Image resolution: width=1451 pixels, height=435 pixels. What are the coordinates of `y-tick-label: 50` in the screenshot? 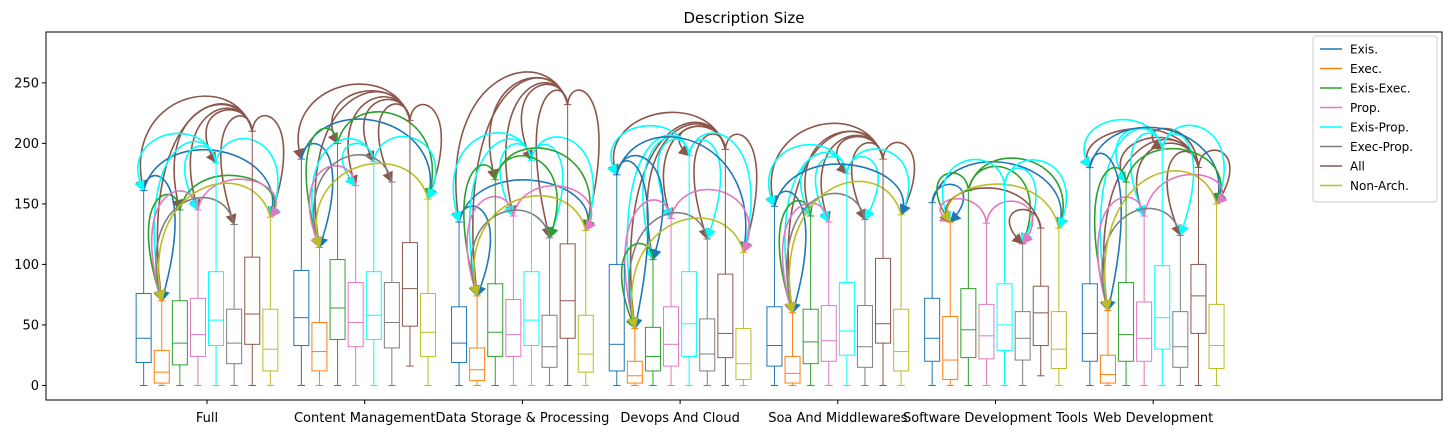 It's located at (30, 325).